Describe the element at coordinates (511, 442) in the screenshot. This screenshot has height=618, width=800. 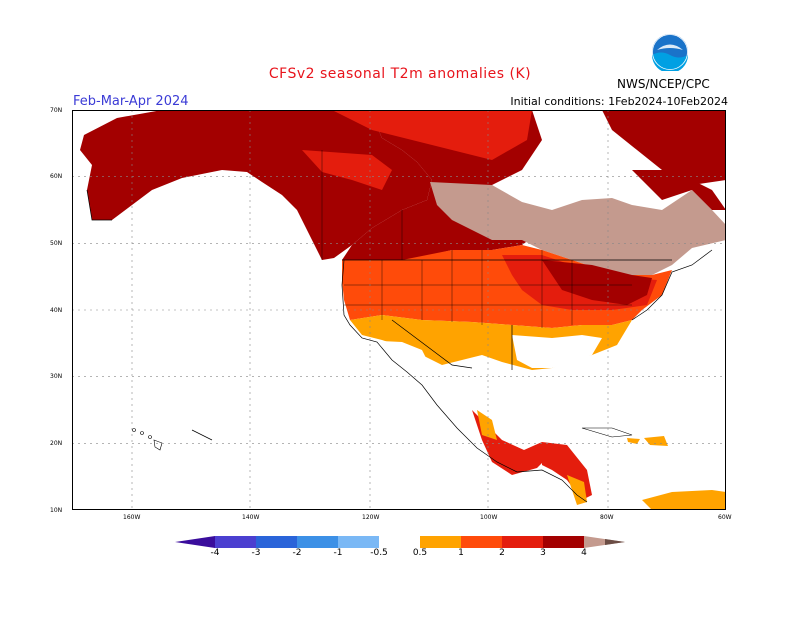
I see `anomaly-region-mexico-south` at that location.